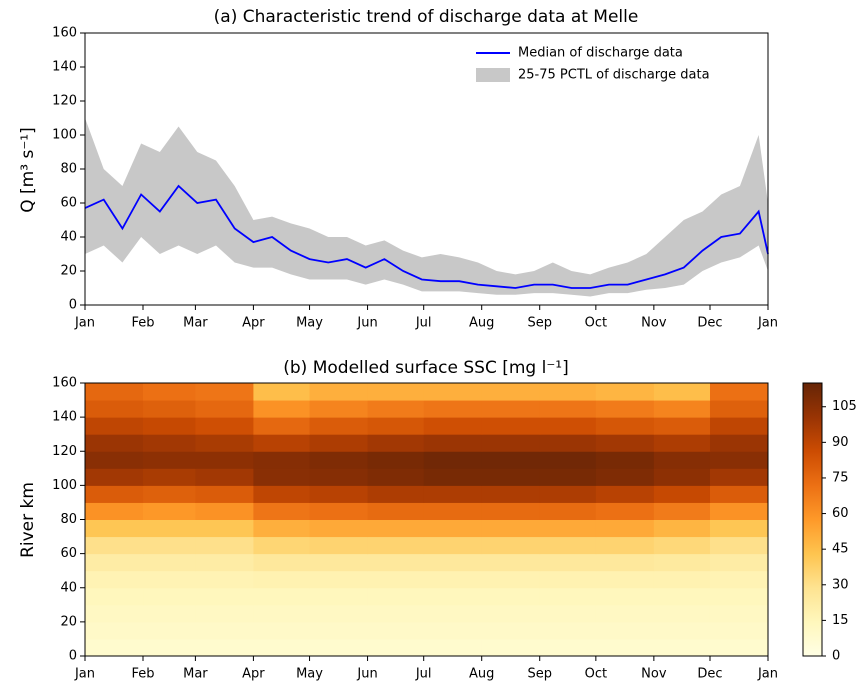  Describe the element at coordinates (614, 75) in the screenshot. I see `legend-label: 25-75 PCTL of discharge data` at that location.